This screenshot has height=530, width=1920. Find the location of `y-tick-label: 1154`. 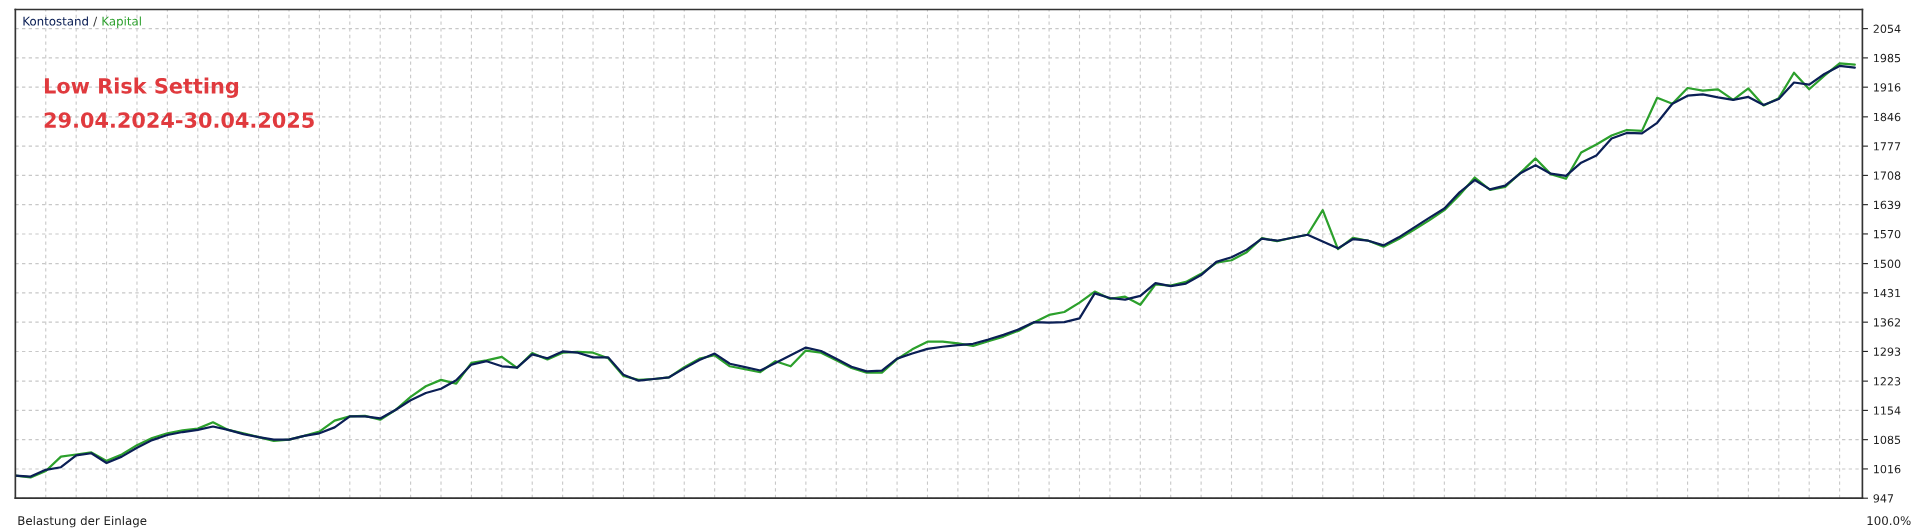

y-tick-label: 1154 is located at coordinates (1887, 410).